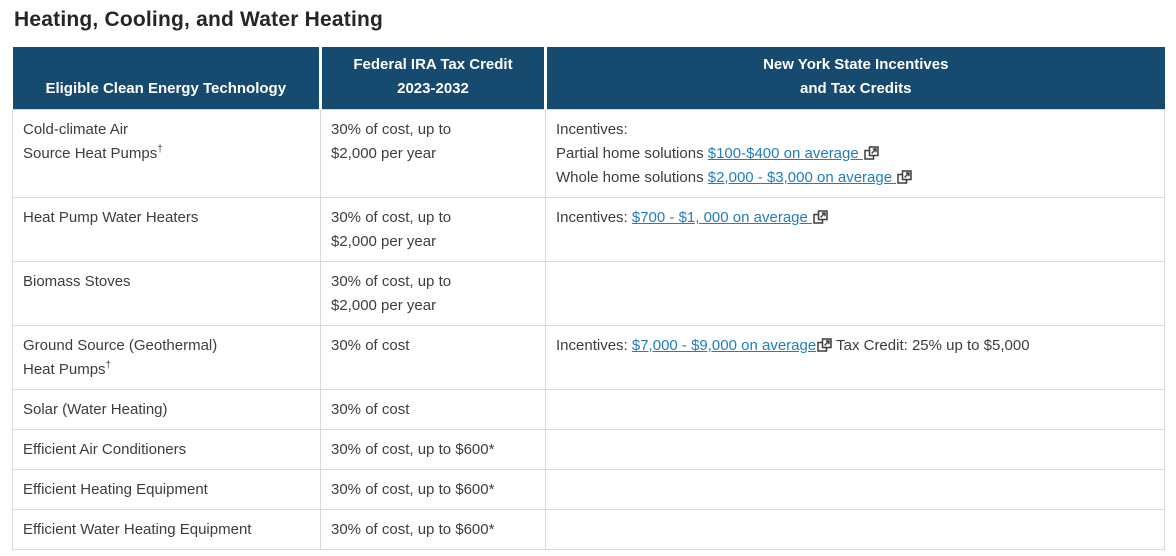 The height and width of the screenshot is (556, 1176). I want to click on cell-nys-incentives: Incentives: $700 - $1, 000 on average, so click(855, 229).